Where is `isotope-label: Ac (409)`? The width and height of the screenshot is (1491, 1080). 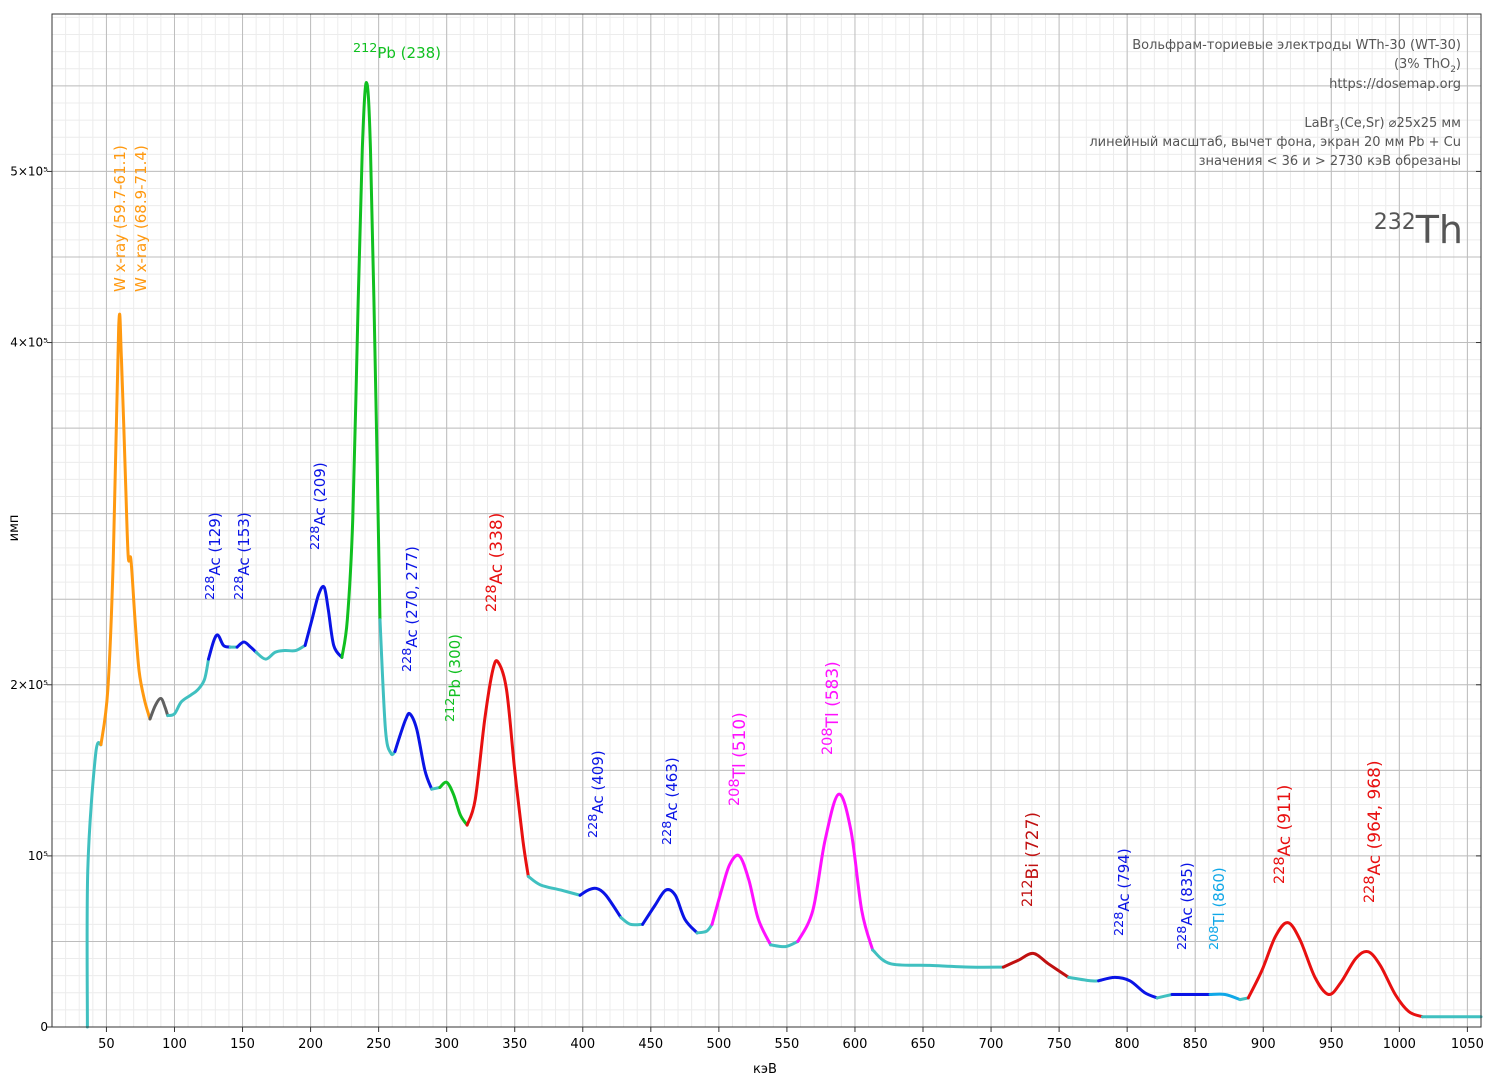 isotope-label: Ac (409) is located at coordinates (598, 781).